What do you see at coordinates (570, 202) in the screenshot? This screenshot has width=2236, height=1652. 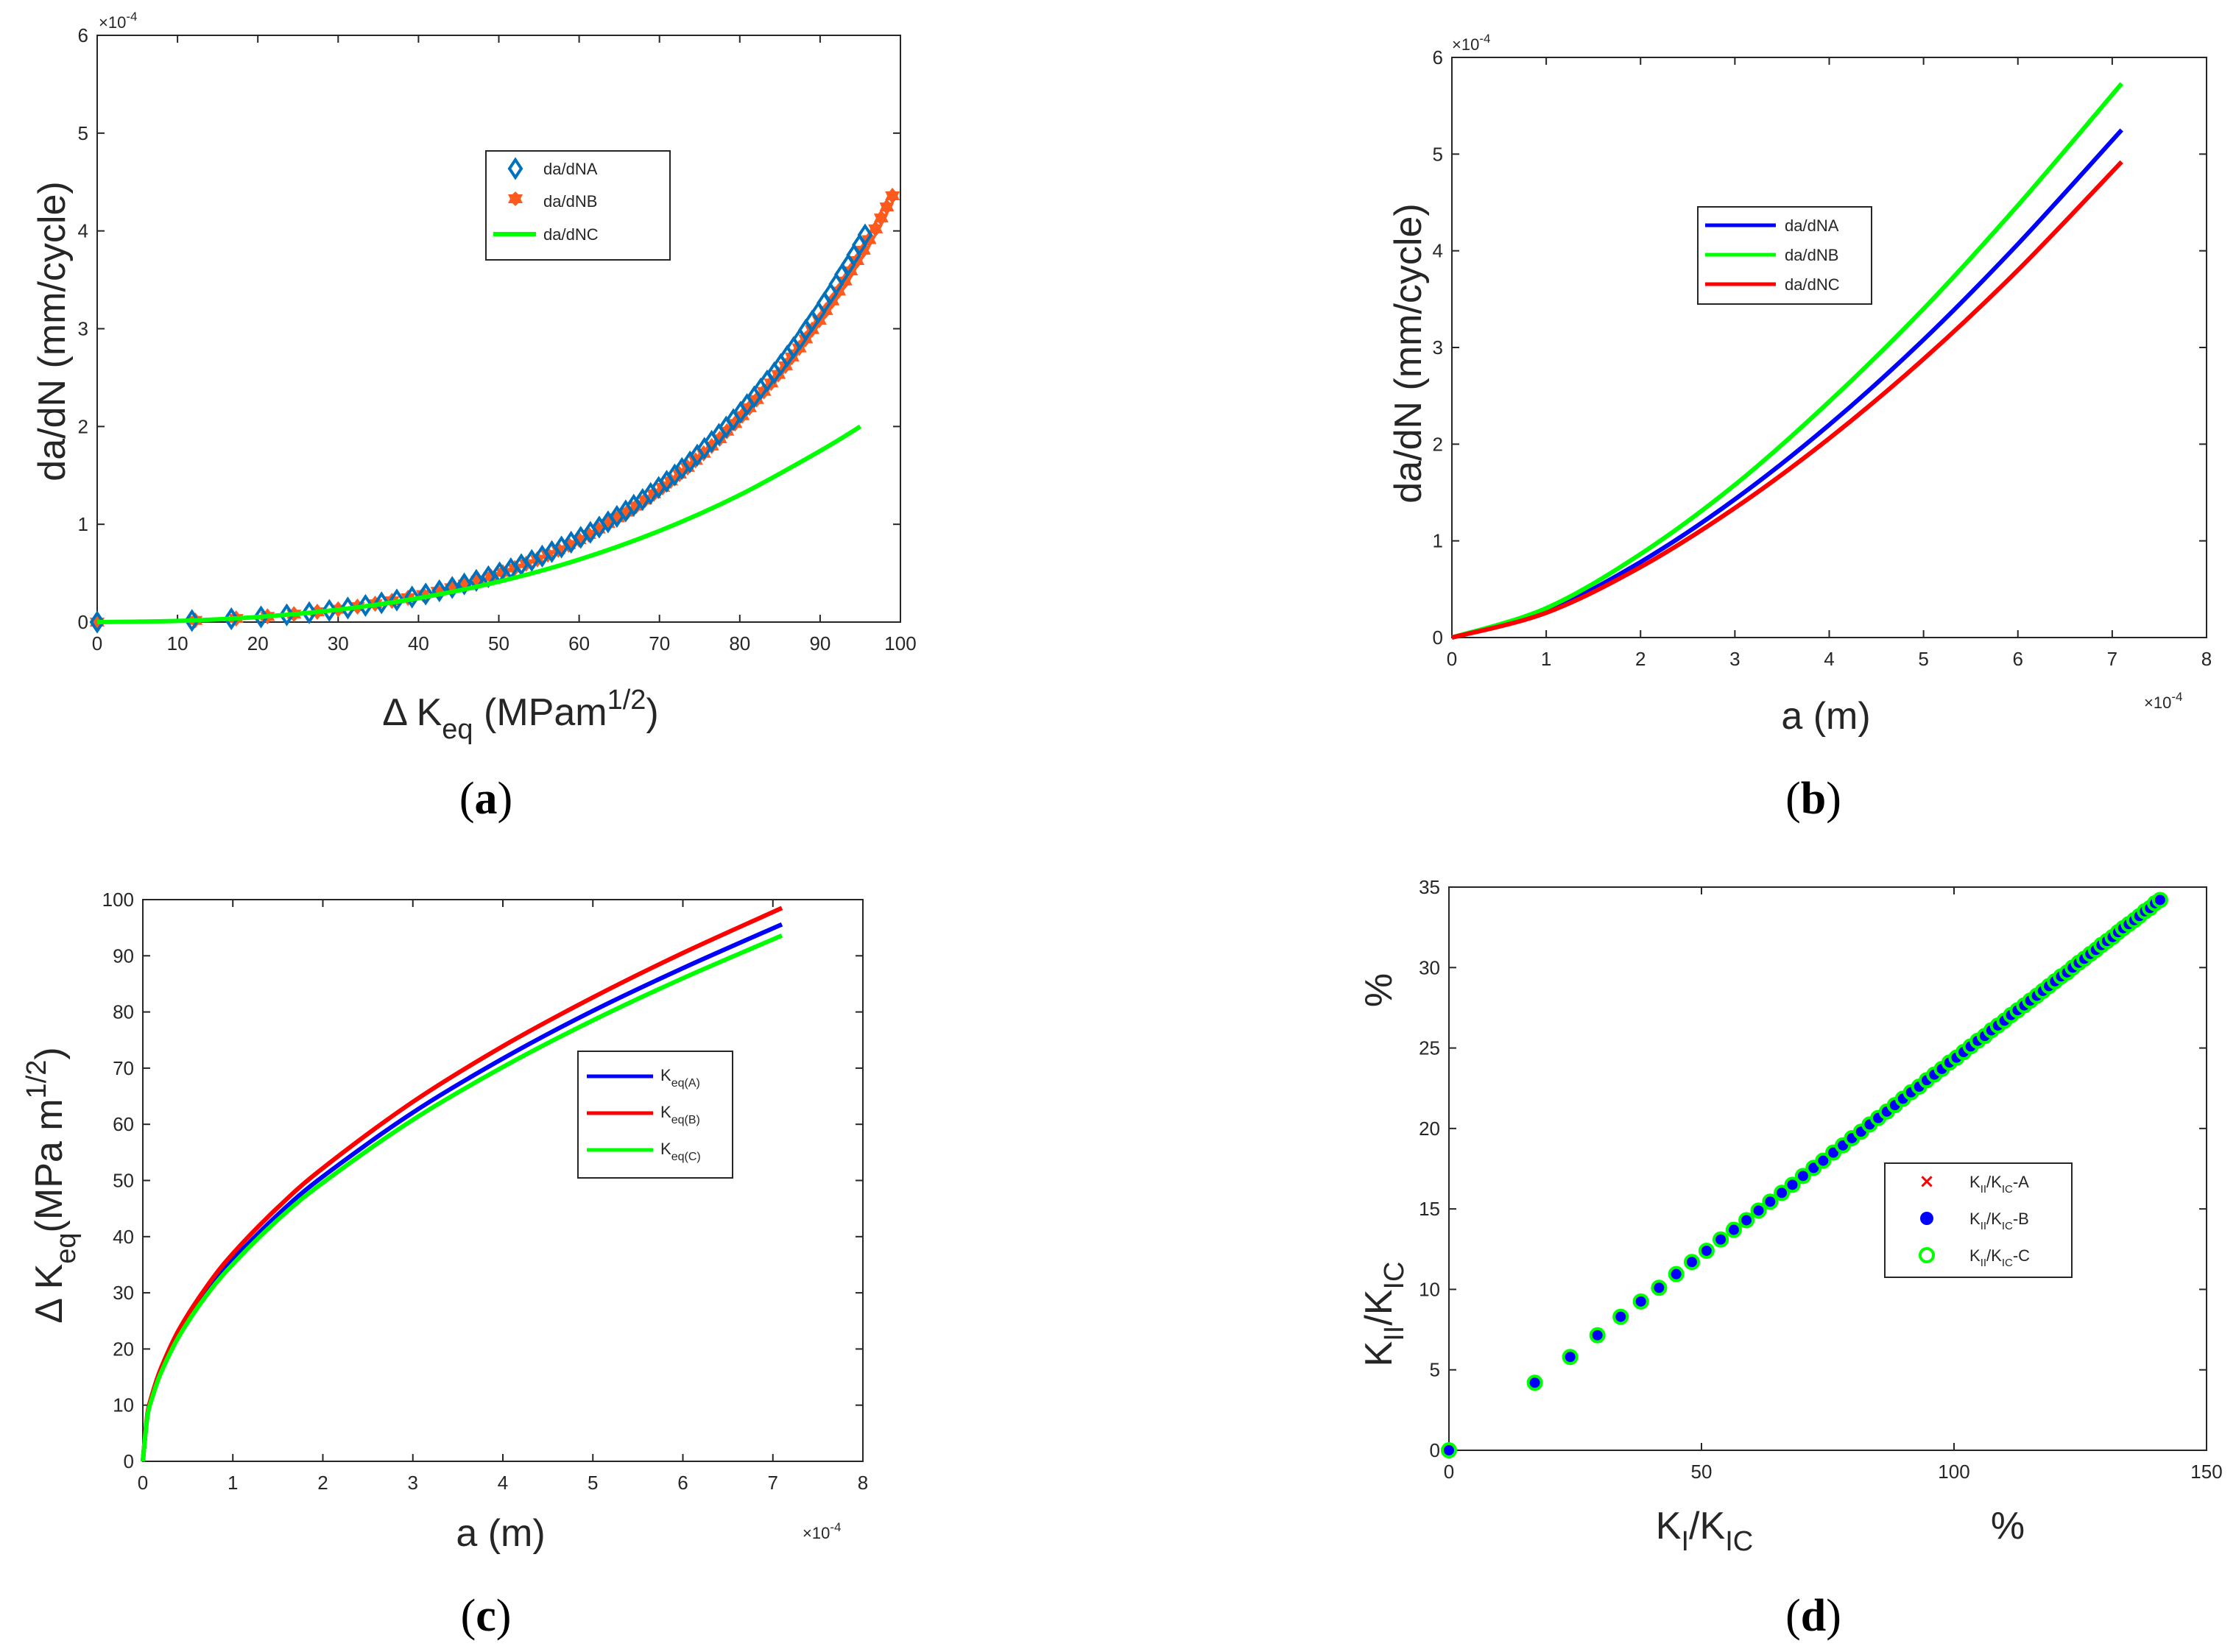 I see `legend-label-a2: da/dNB` at bounding box center [570, 202].